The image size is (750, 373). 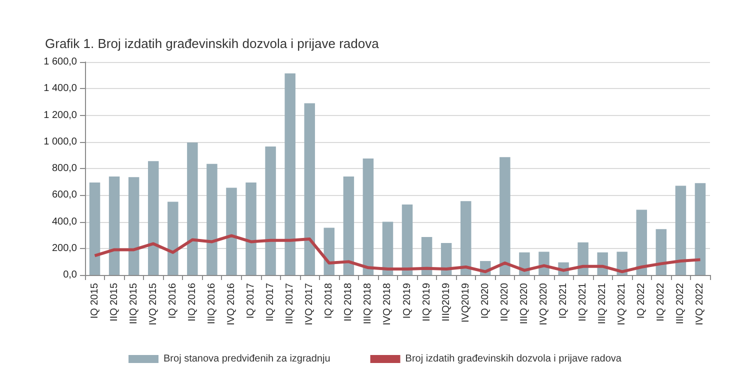 I want to click on legend-label: Broj izdatih građevinskih dozvola i prijave radova, so click(x=513, y=359).